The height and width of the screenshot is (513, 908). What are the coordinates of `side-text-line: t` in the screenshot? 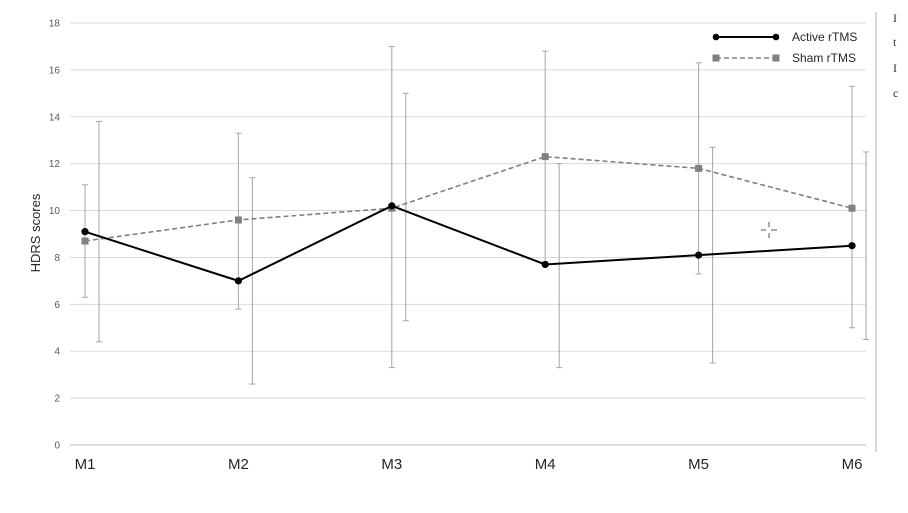 It's located at (895, 42).